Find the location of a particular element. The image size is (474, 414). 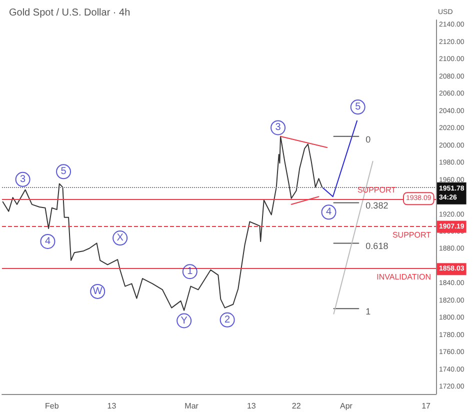

x-tick-label: 22 is located at coordinates (297, 406).